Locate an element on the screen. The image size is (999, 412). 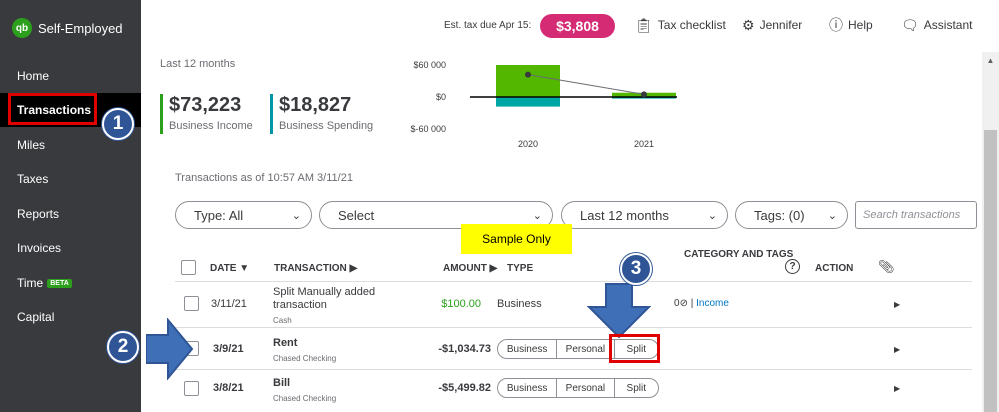
user-menu: ⚙ Jennifer is located at coordinates (772, 25).